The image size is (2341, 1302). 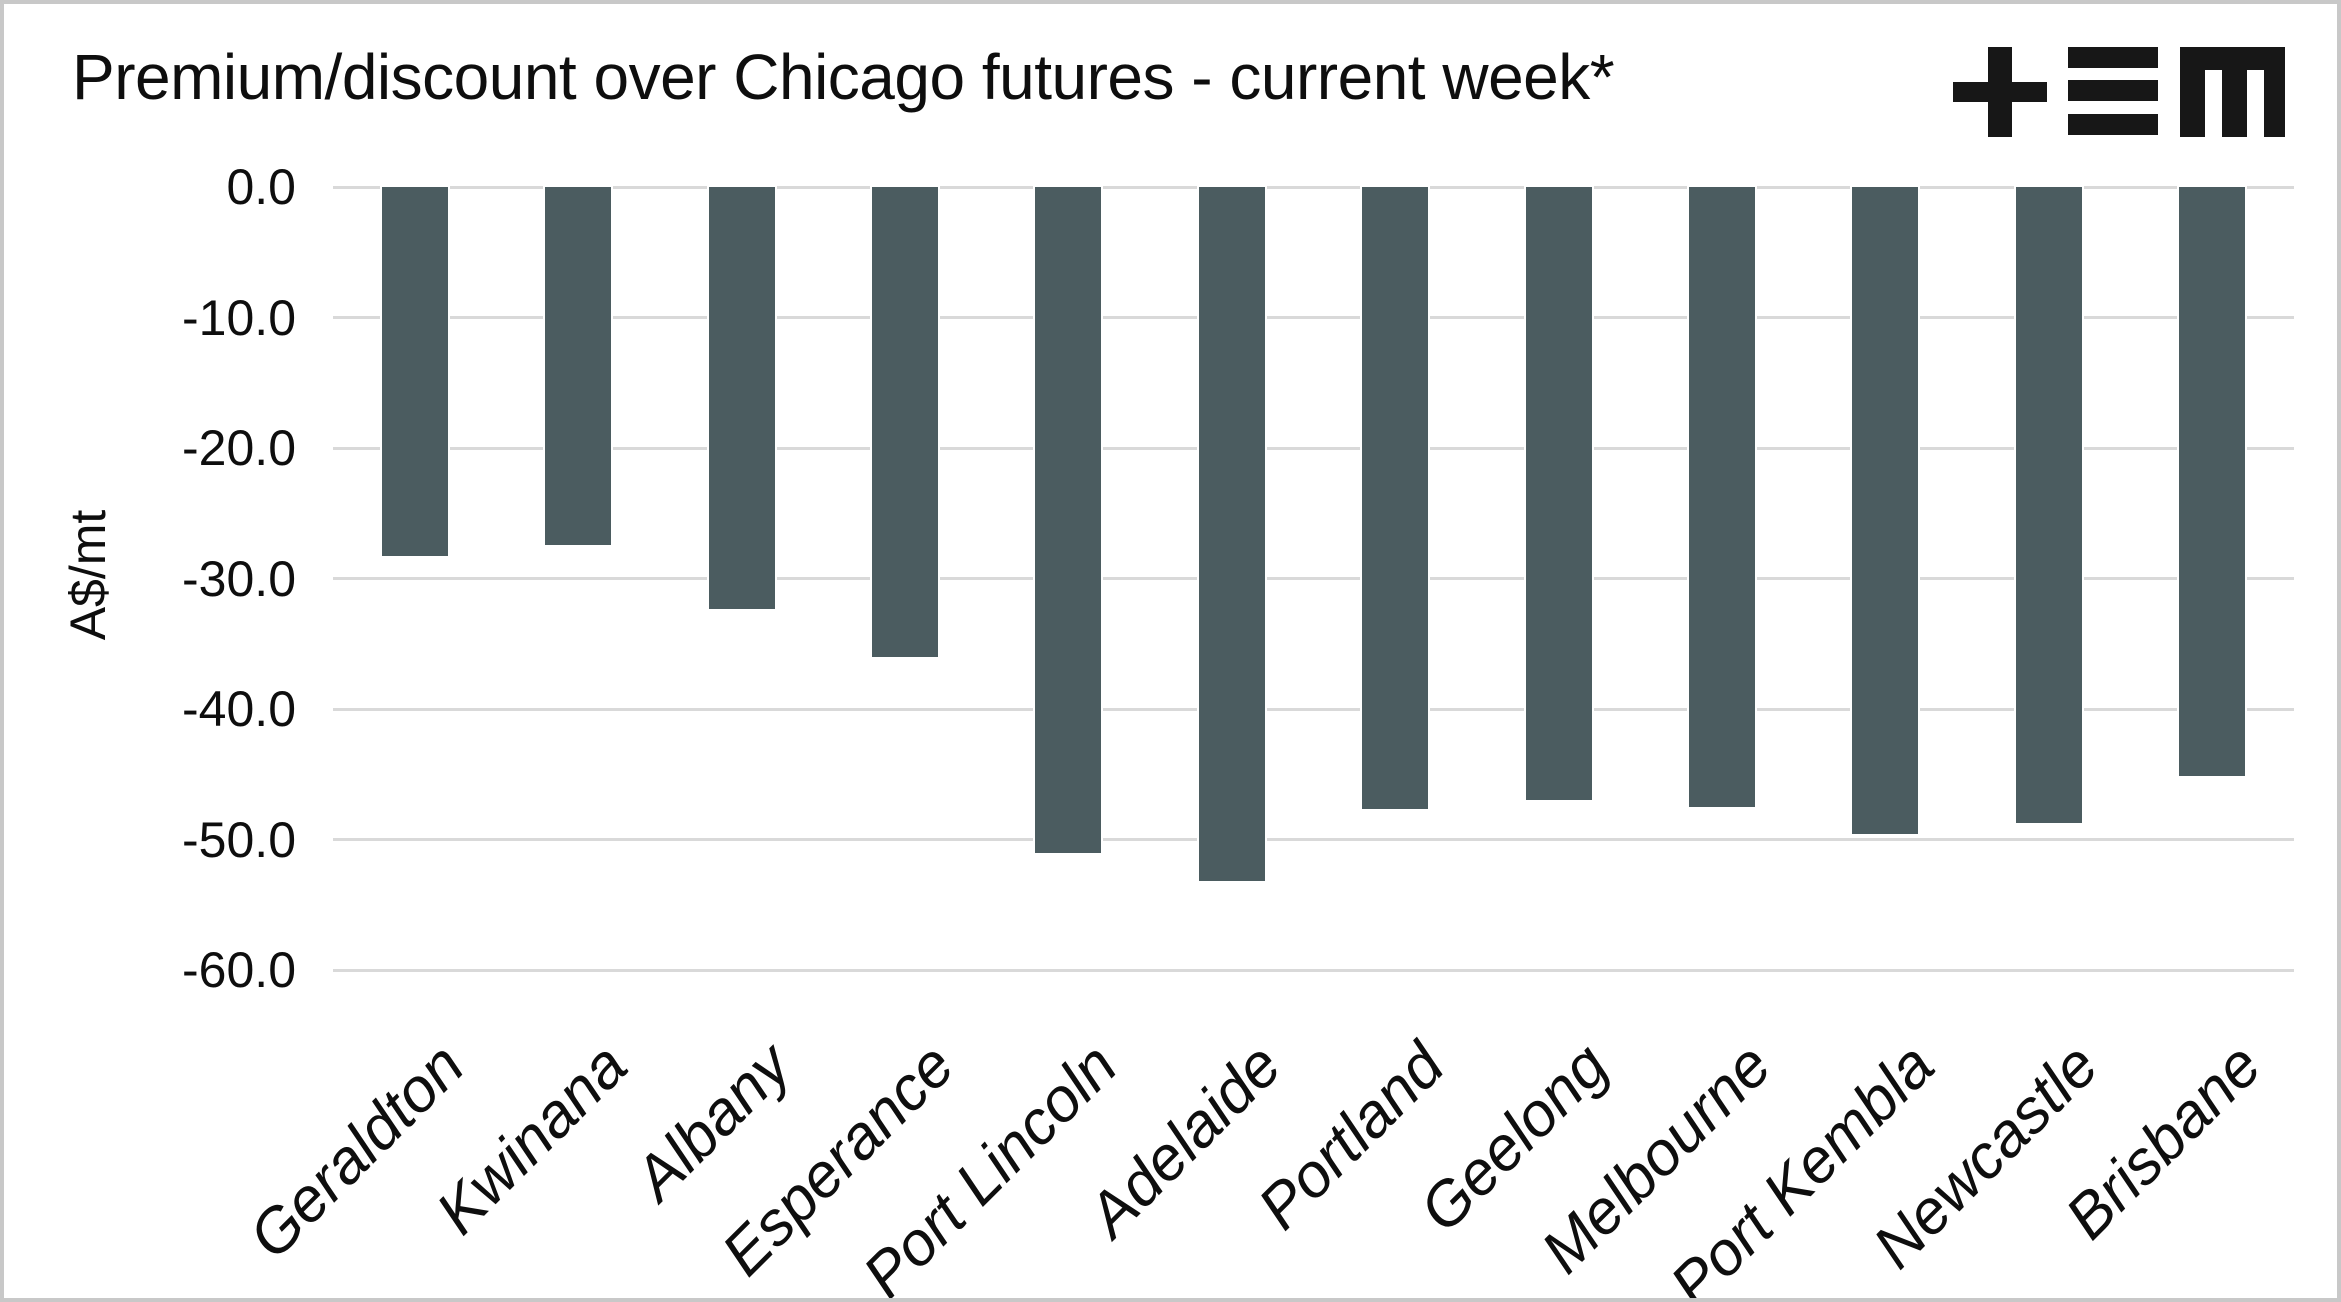 What do you see at coordinates (1313, 839) in the screenshot?
I see `gridline--50.0` at bounding box center [1313, 839].